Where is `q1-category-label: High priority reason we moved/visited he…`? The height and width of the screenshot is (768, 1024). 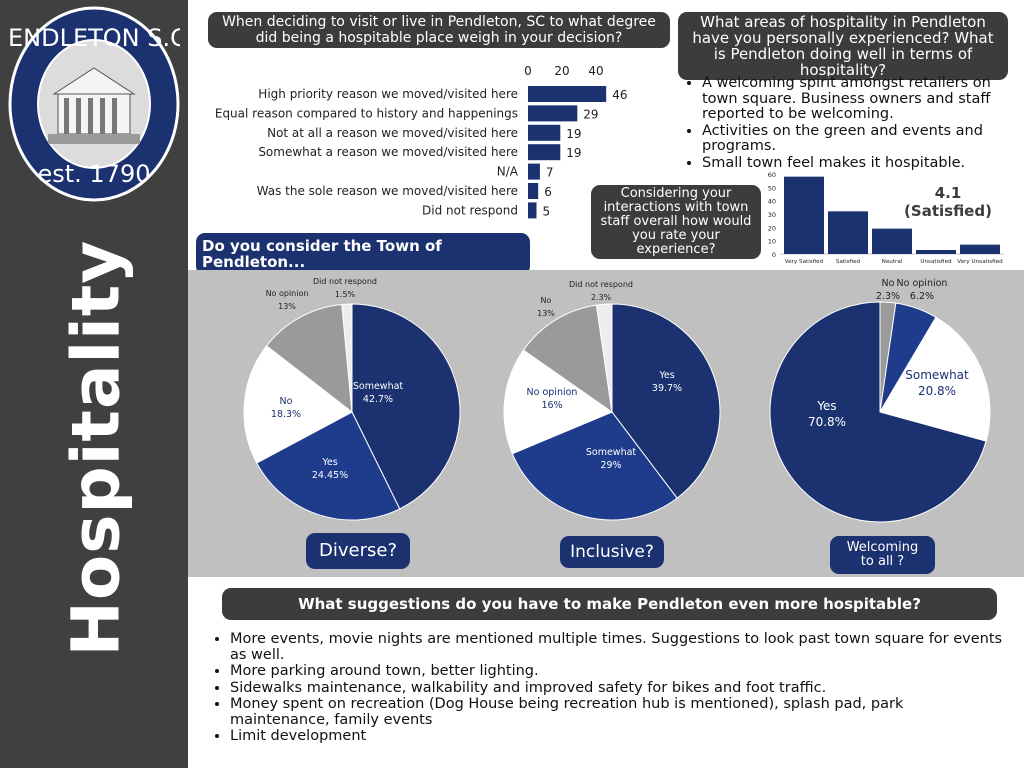 q1-category-label: High priority reason we moved/visited he… is located at coordinates (388, 94).